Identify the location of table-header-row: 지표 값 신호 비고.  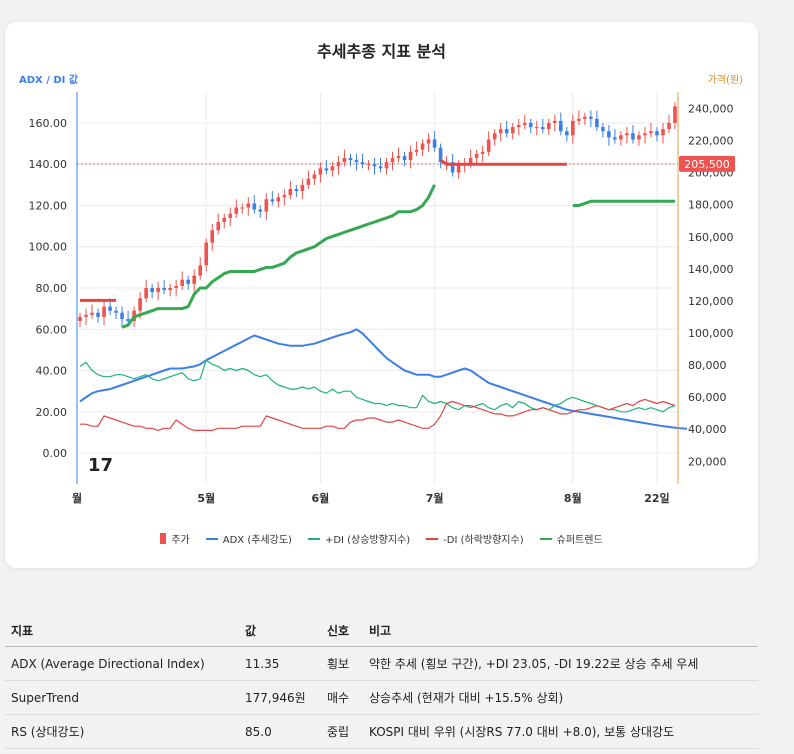
(381, 630).